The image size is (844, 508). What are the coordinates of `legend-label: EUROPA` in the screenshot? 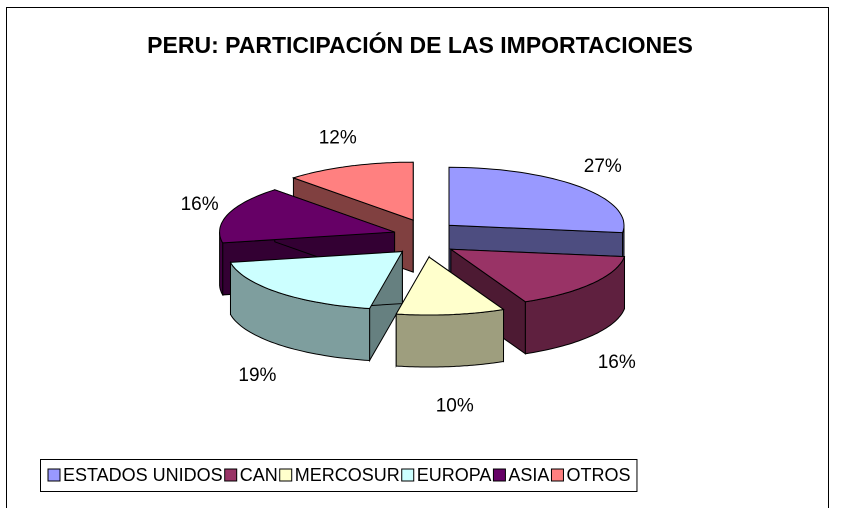 It's located at (454, 475).